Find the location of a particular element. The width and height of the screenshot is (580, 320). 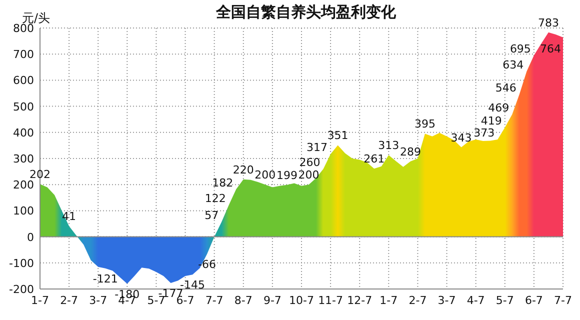

data-label: 783 is located at coordinates (548, 23).